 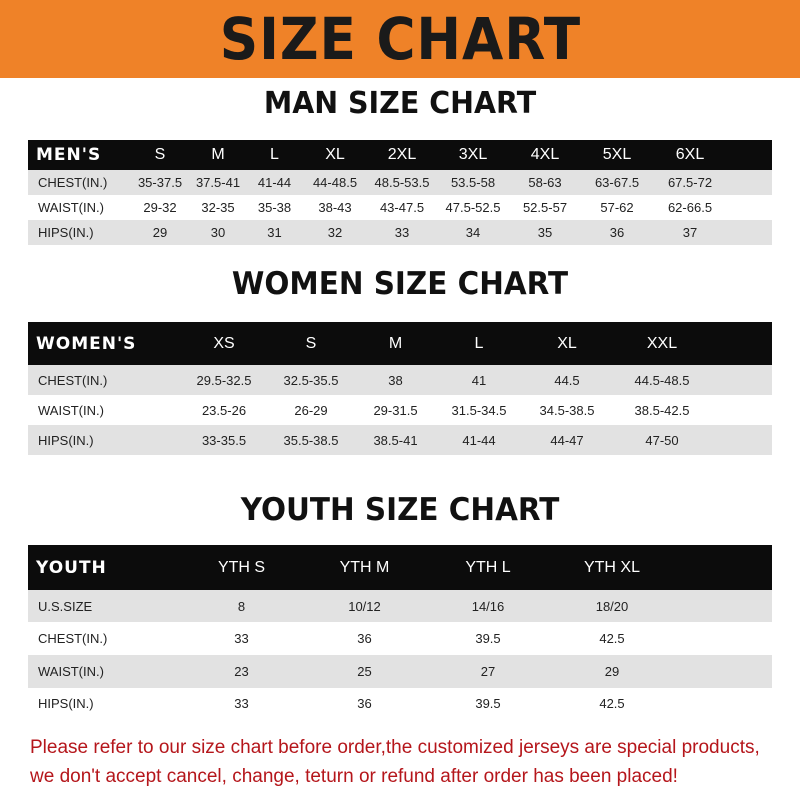 I want to click on table-cell: 52.5-57, so click(x=545, y=207).